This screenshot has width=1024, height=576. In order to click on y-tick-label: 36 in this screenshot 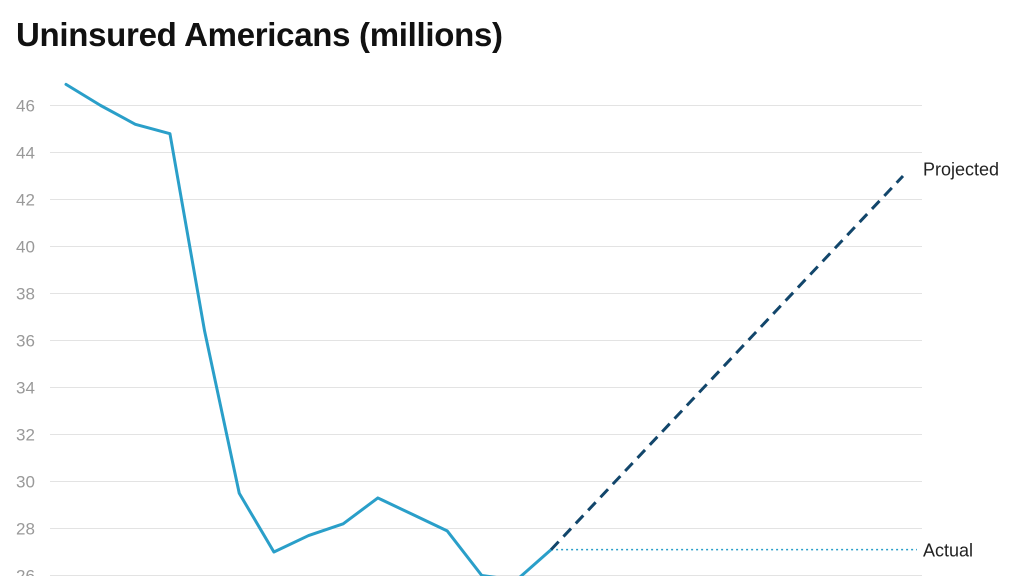, I will do `click(25, 341)`.